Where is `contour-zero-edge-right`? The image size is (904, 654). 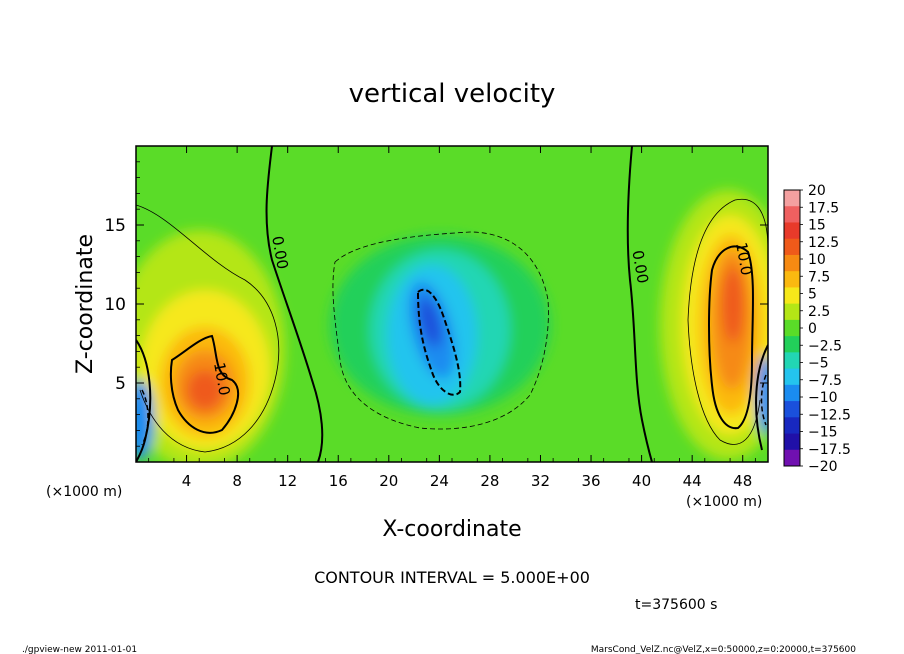 contour-zero-edge-right is located at coordinates (761, 397).